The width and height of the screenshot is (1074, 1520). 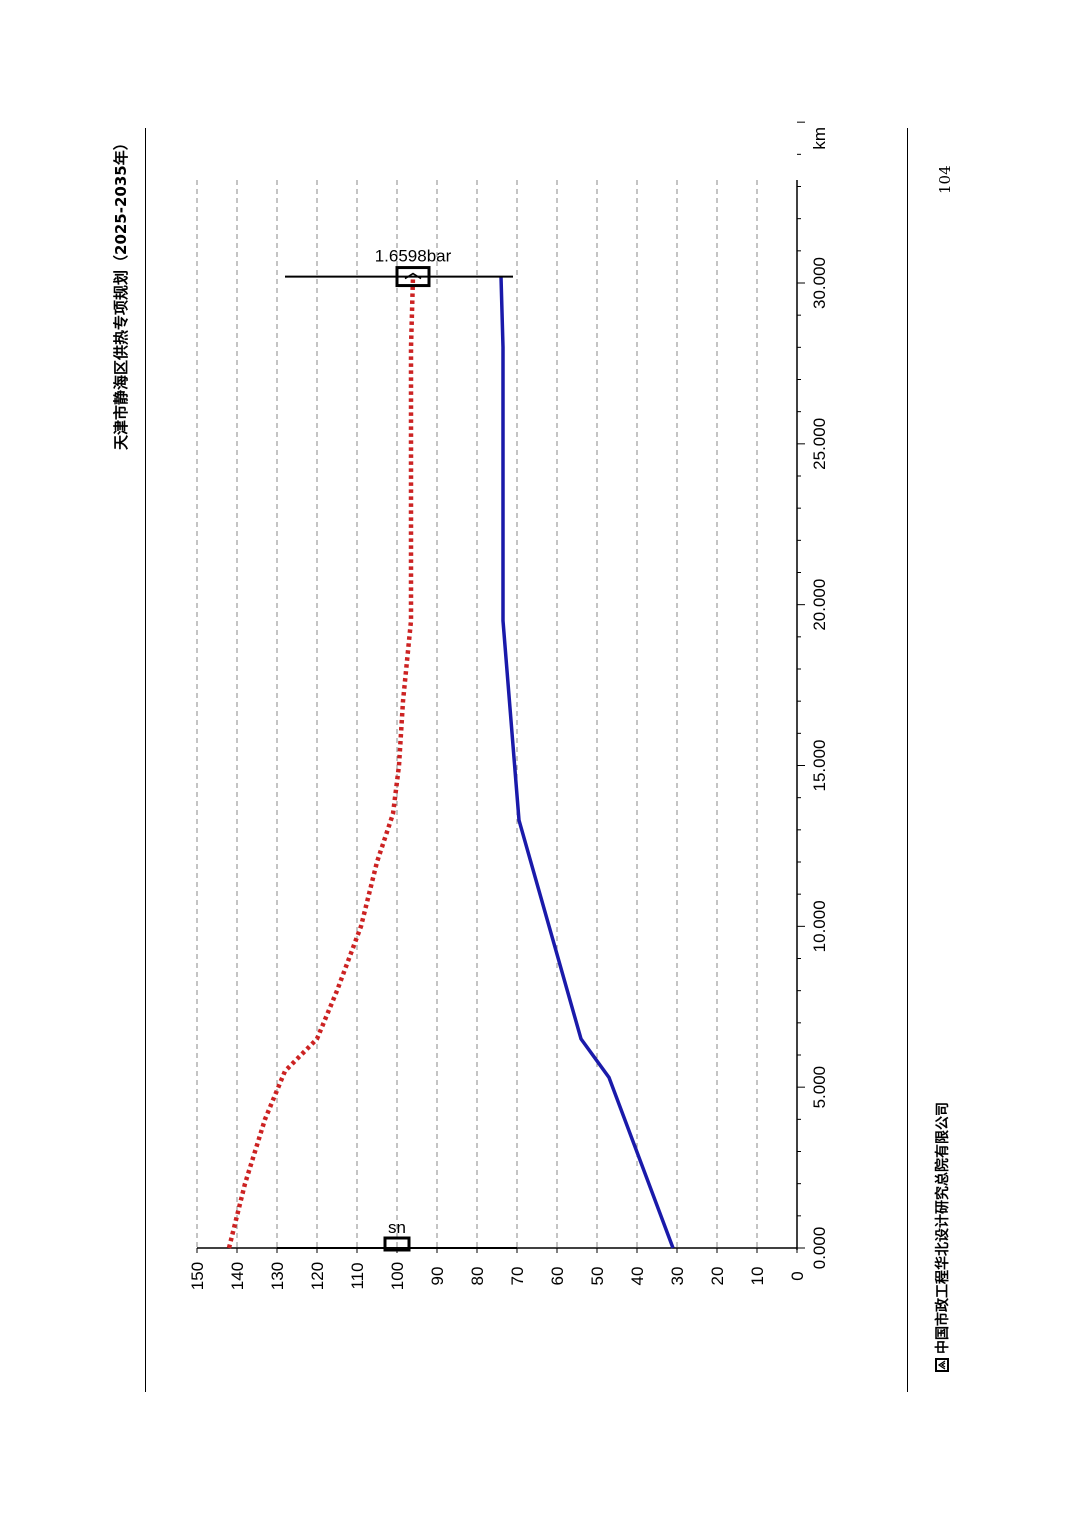 What do you see at coordinates (197, 1276) in the screenshot?
I see `y-tick-label: 150` at bounding box center [197, 1276].